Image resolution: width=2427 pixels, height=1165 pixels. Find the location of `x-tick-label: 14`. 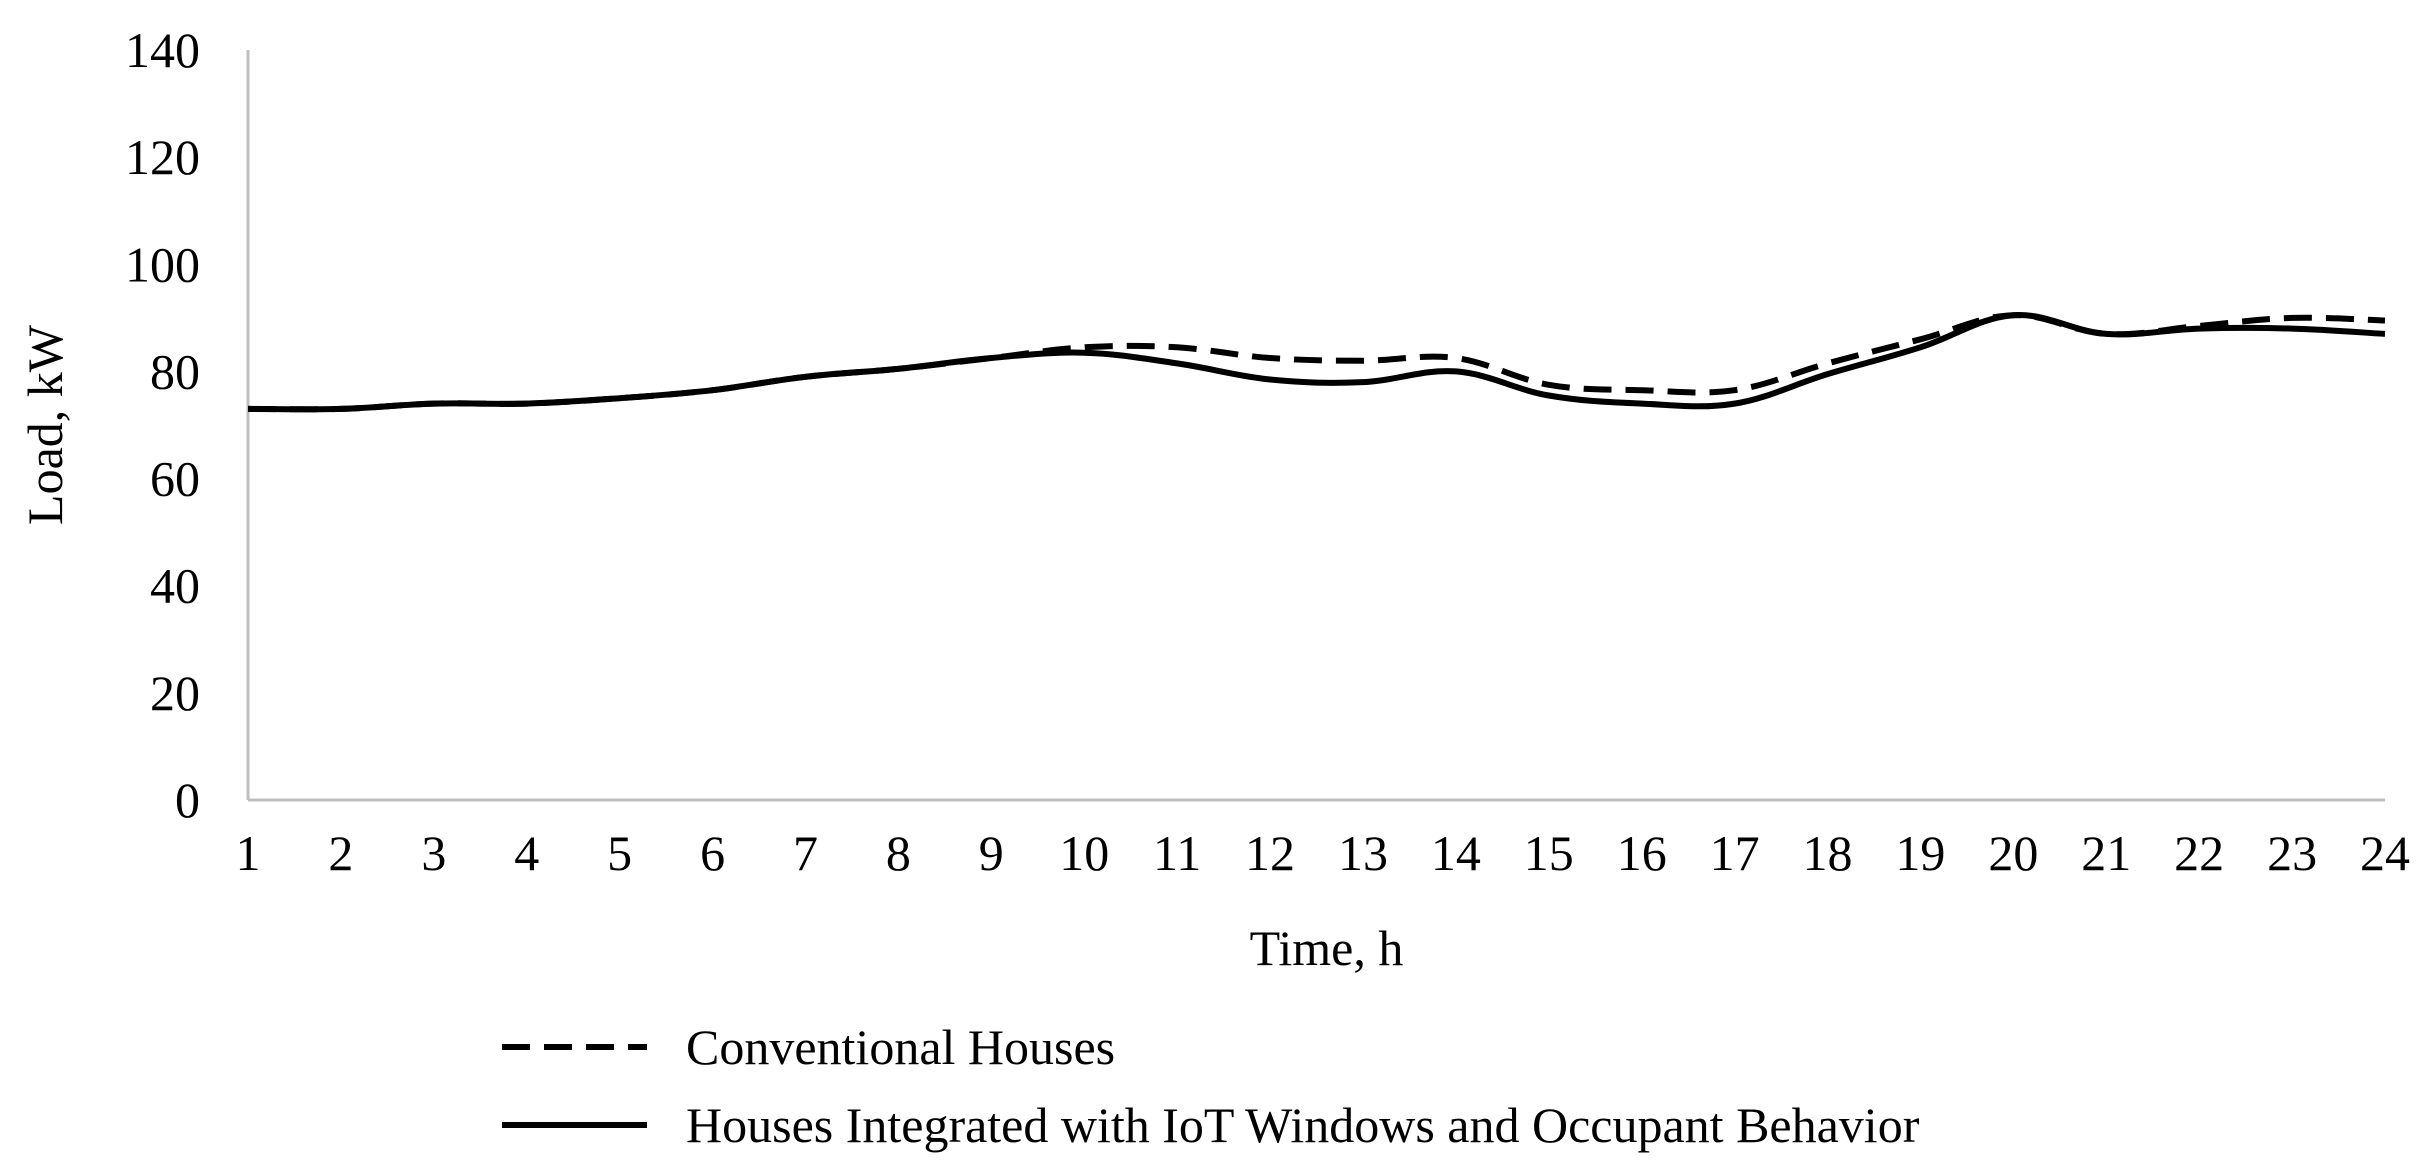

x-tick-label: 14 is located at coordinates (1456, 853).